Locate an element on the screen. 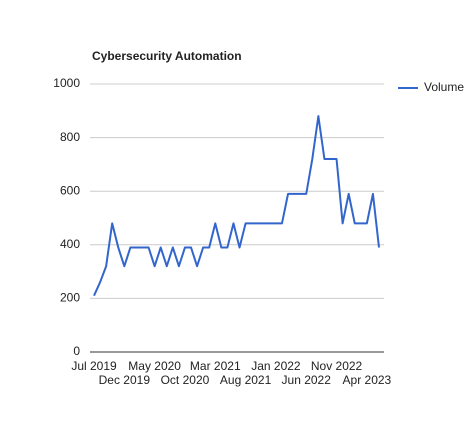 The height and width of the screenshot is (436, 474). chart-title: Cybersecurity Automation is located at coordinates (167, 56).